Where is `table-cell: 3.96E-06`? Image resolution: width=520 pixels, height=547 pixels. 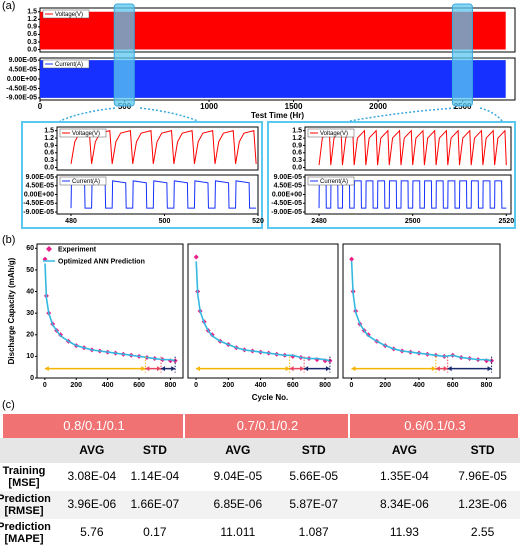 table-cell: 3.96E-06 is located at coordinates (91, 504).